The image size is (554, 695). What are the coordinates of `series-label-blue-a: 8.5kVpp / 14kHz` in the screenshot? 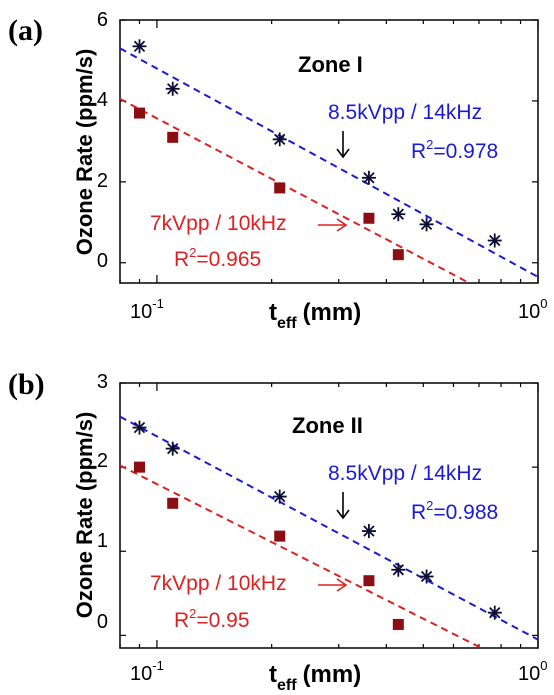 It's located at (405, 112).